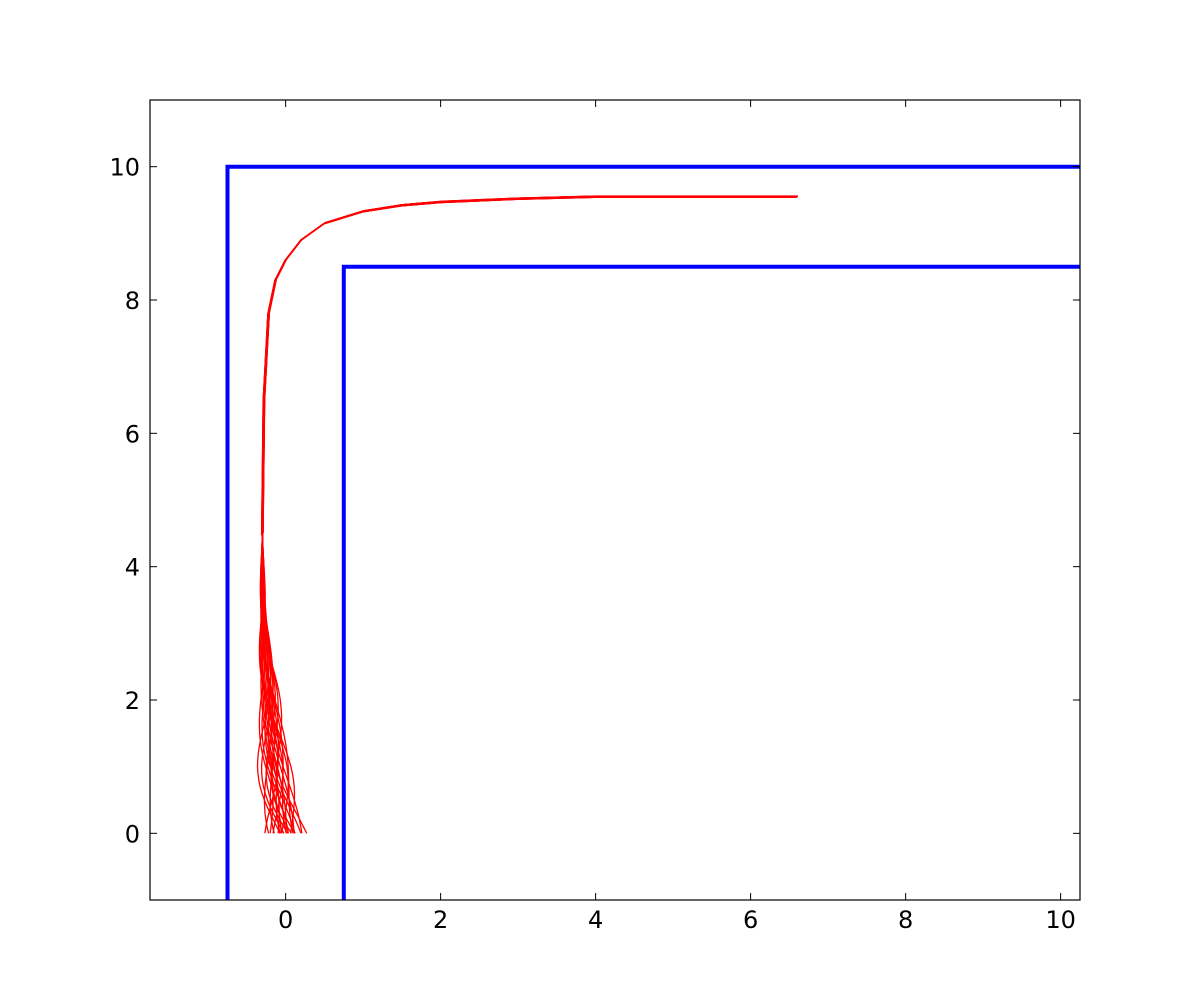  Describe the element at coordinates (905, 920) in the screenshot. I see `x-tick-label: 8` at that location.